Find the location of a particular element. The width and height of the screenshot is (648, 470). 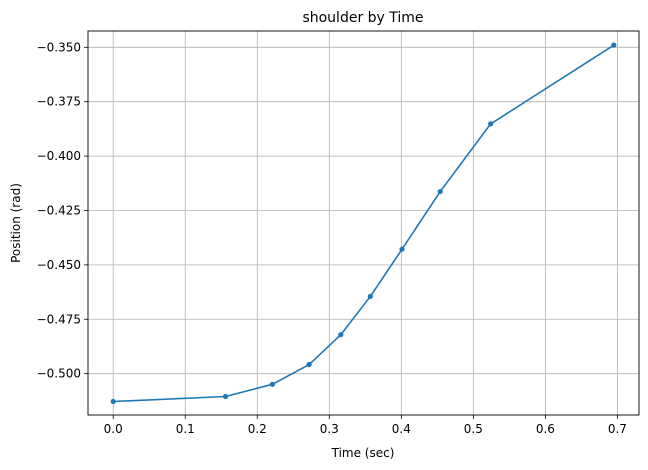

y-tick-label: −0.375 is located at coordinates (59, 102).